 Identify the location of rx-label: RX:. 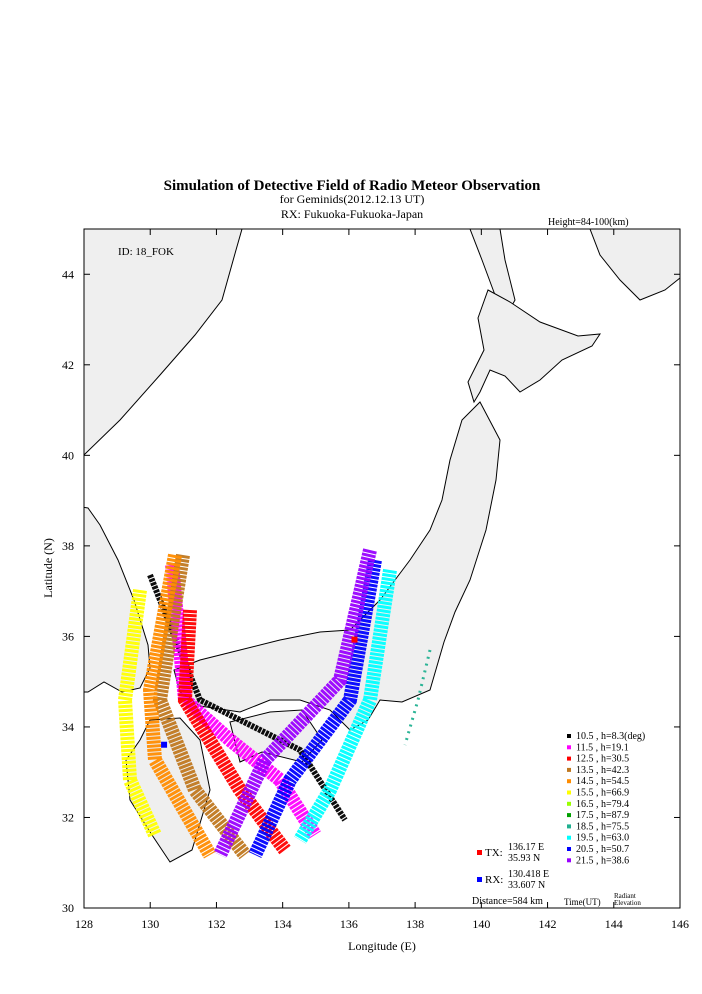
(494, 880).